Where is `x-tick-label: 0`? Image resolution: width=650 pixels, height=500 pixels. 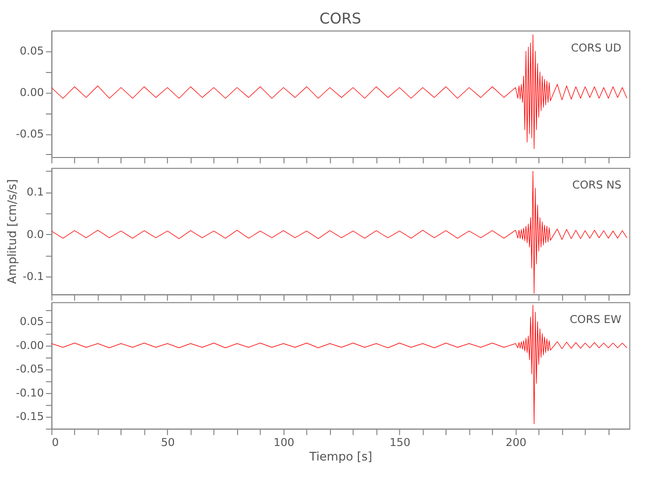 x-tick-label: 0 is located at coordinates (55, 442).